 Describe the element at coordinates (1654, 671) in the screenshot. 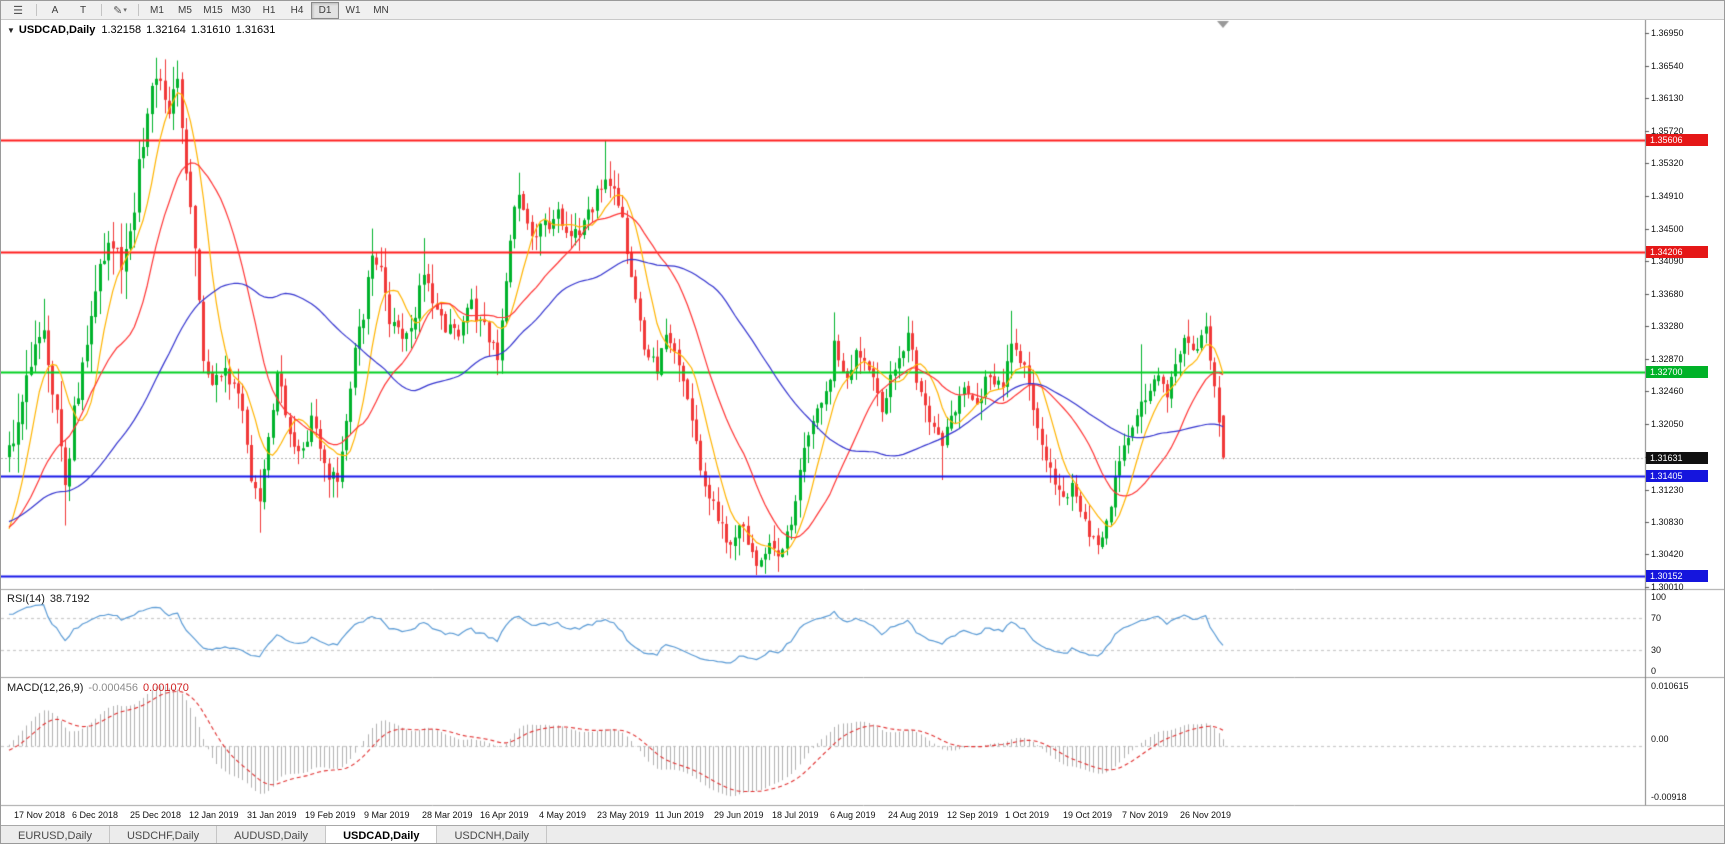

I see `rsi-tick-label: 0` at that location.